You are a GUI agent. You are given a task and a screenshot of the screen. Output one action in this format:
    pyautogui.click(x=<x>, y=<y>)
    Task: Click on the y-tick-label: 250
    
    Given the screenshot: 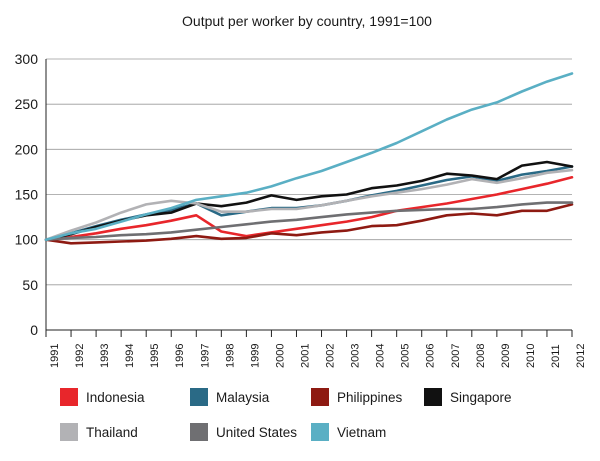 What is the action you would take?
    pyautogui.click(x=27, y=104)
    